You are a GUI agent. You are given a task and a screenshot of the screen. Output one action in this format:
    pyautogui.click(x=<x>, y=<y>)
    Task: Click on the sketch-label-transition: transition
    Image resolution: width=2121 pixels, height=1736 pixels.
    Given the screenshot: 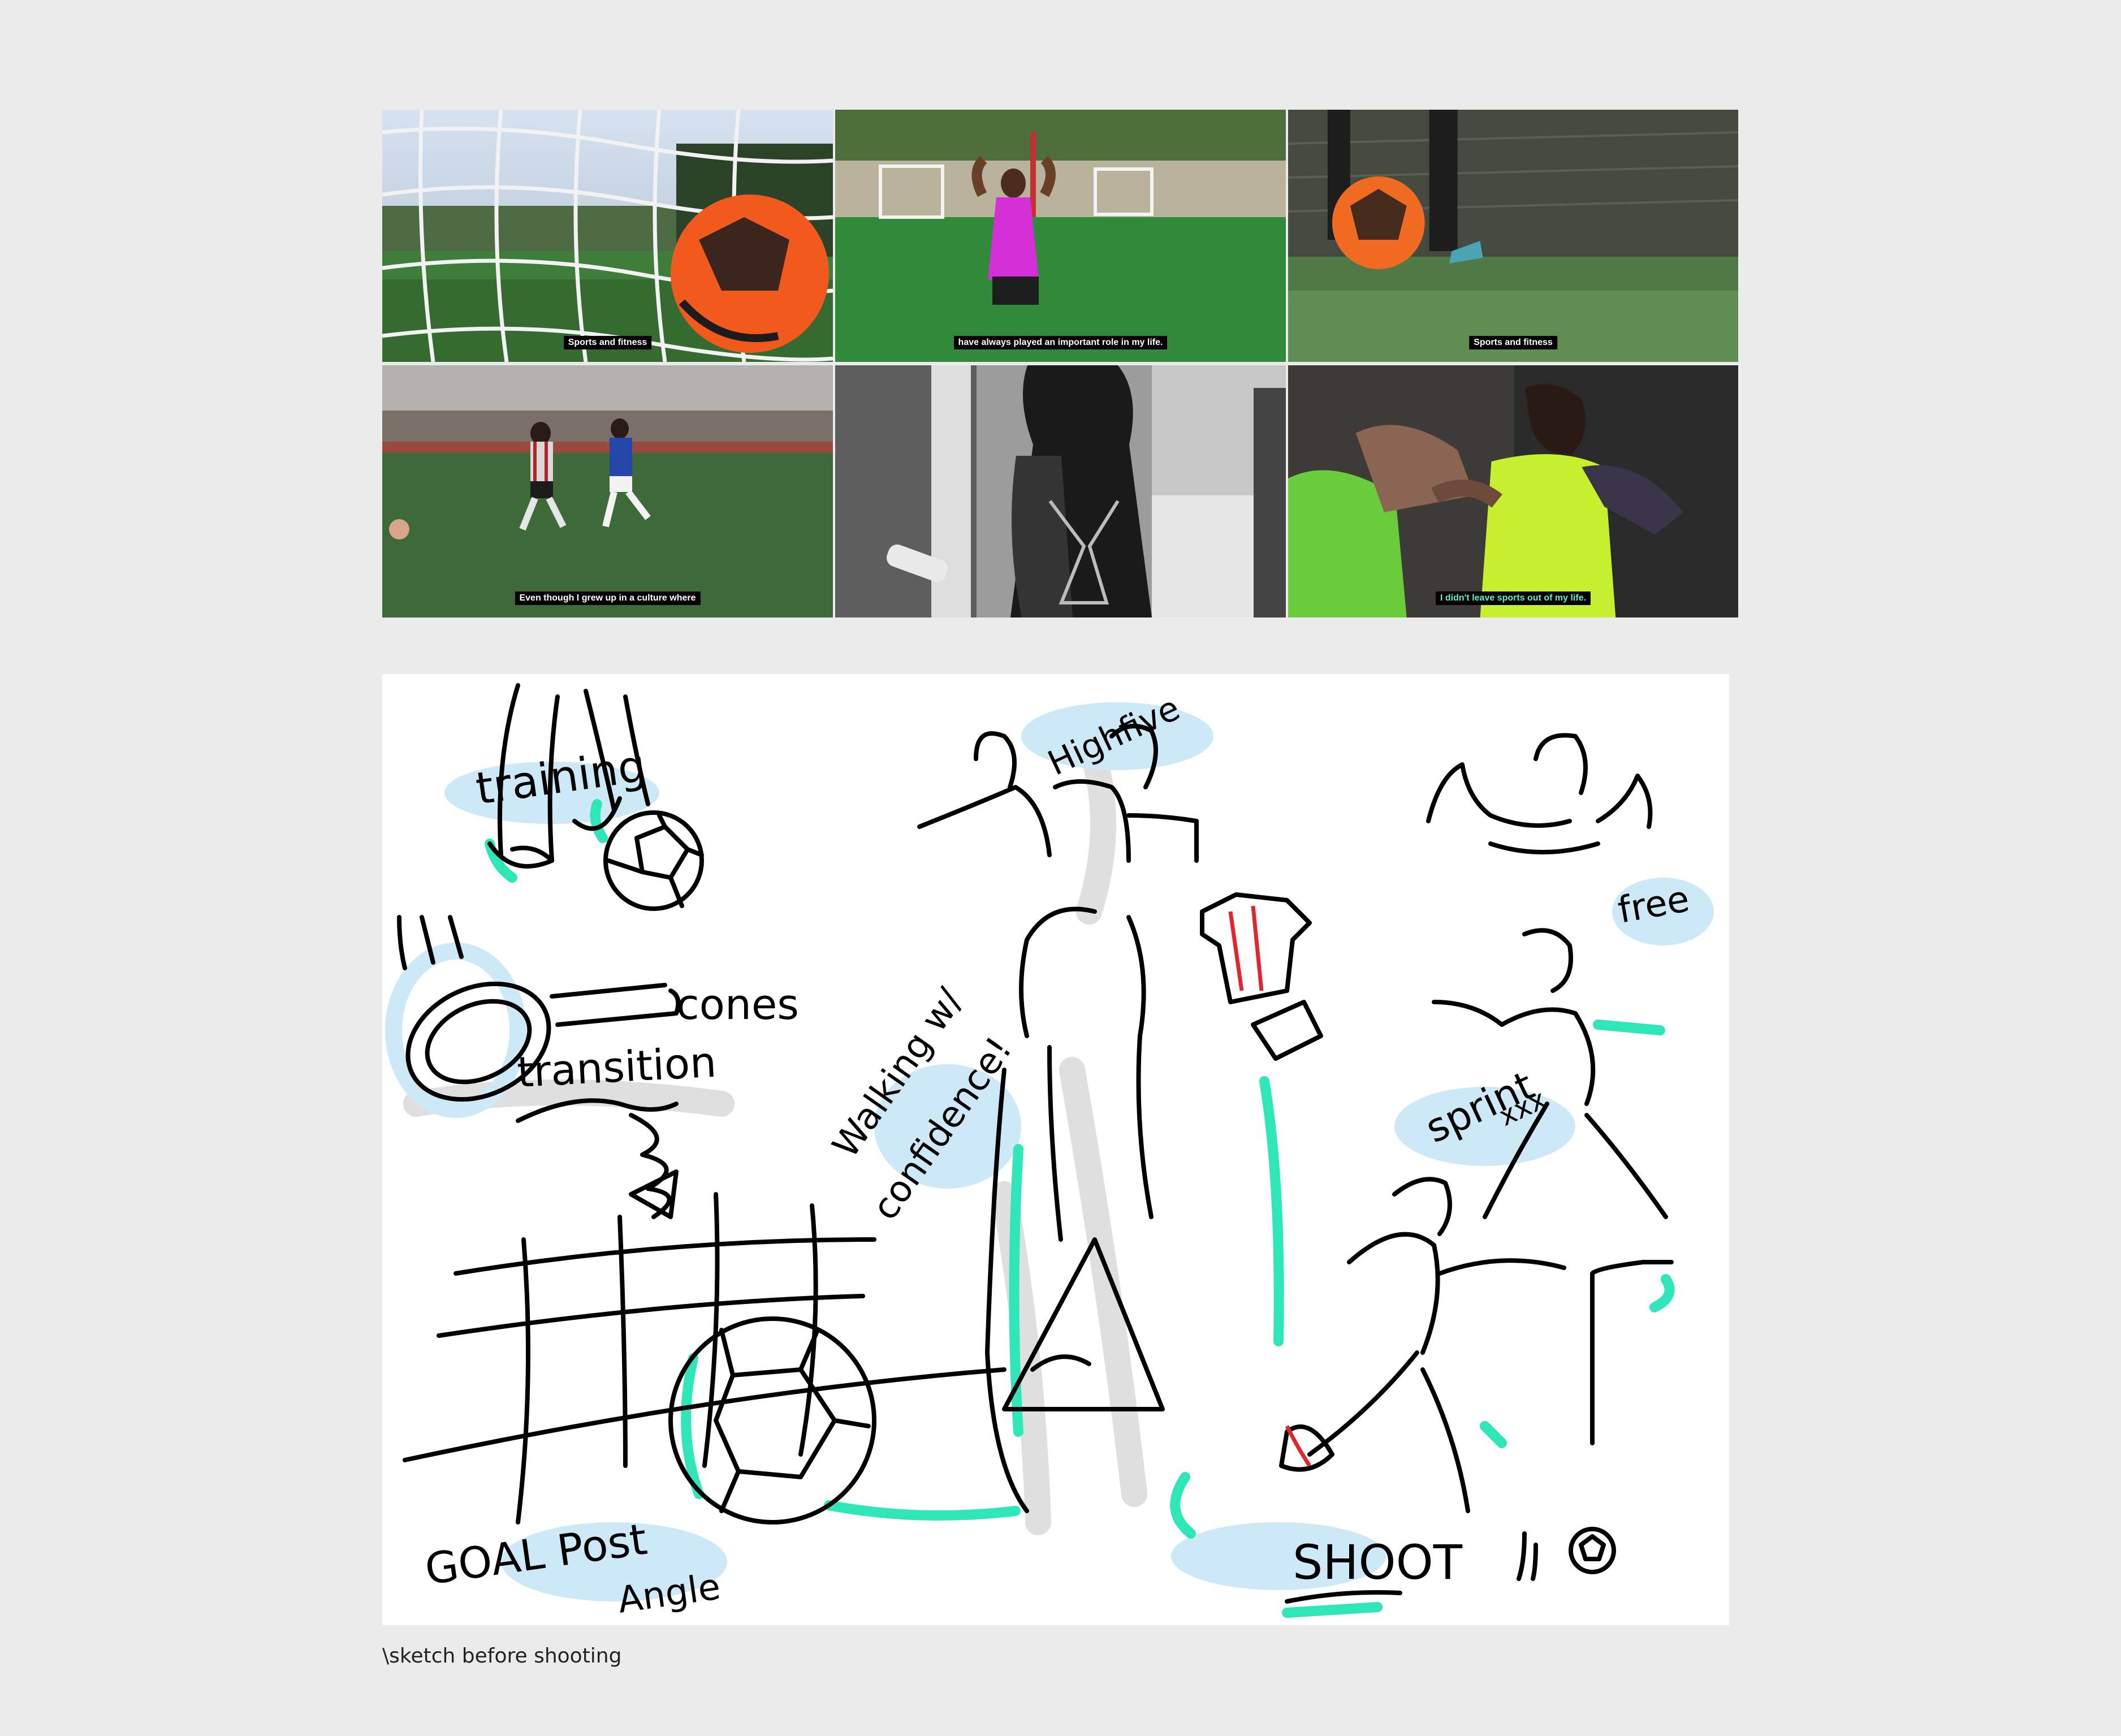 What is the action you would take?
    pyautogui.click(x=617, y=1067)
    